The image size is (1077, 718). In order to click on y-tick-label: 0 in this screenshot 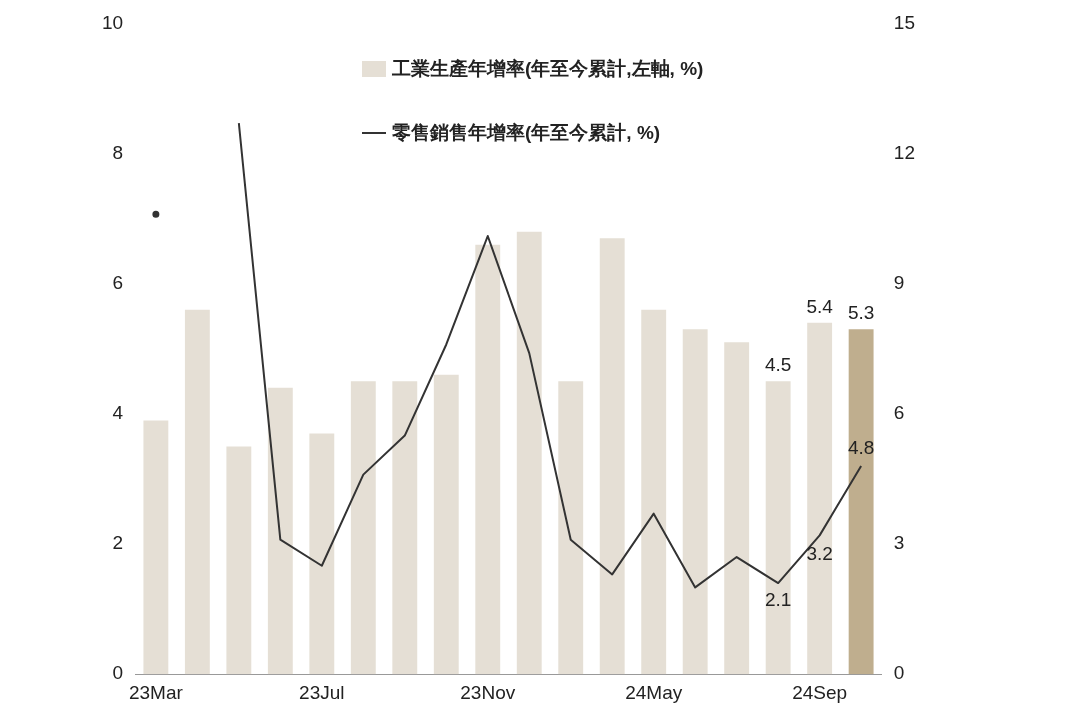, I will do `click(118, 673)`.